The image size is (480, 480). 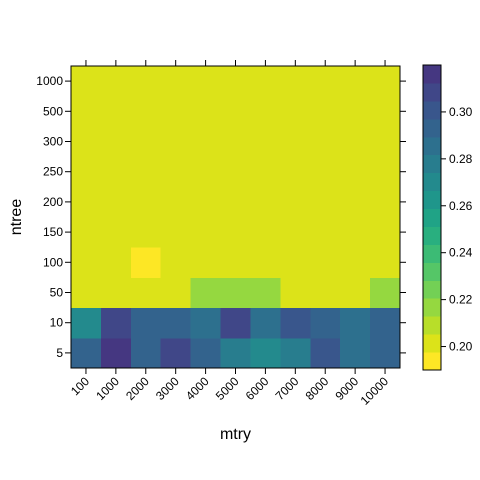 What do you see at coordinates (461, 253) in the screenshot?
I see `colorbar-tick-label: 0.24` at bounding box center [461, 253].